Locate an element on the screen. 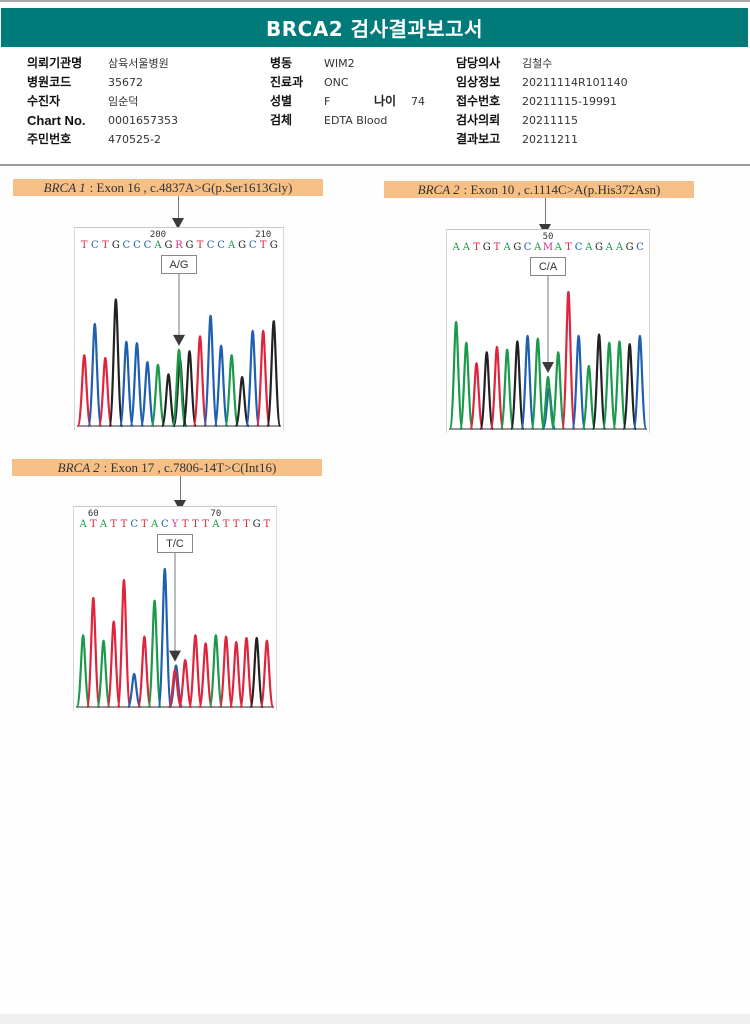 This screenshot has height=1024, width=750. patient-info-col2: 병동 WIM2 진료과 ONC 성별 F 나이 74 검체 EDTA Blood is located at coordinates (360, 92).